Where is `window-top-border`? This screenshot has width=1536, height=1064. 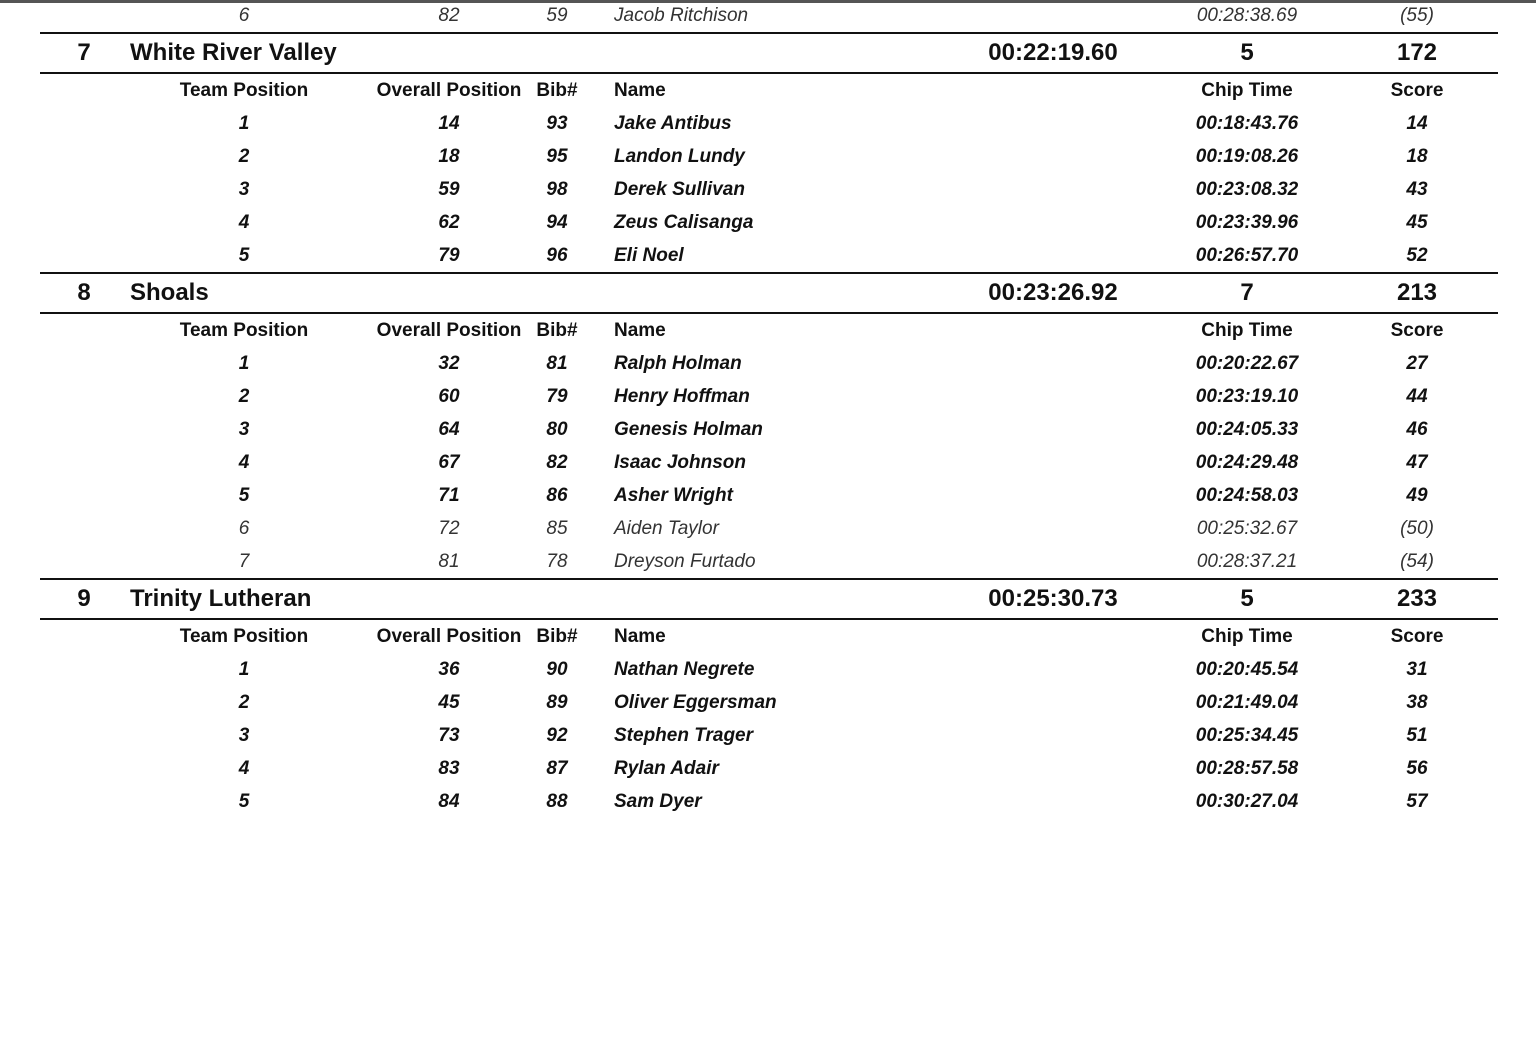
window-top-border is located at coordinates (768, 1).